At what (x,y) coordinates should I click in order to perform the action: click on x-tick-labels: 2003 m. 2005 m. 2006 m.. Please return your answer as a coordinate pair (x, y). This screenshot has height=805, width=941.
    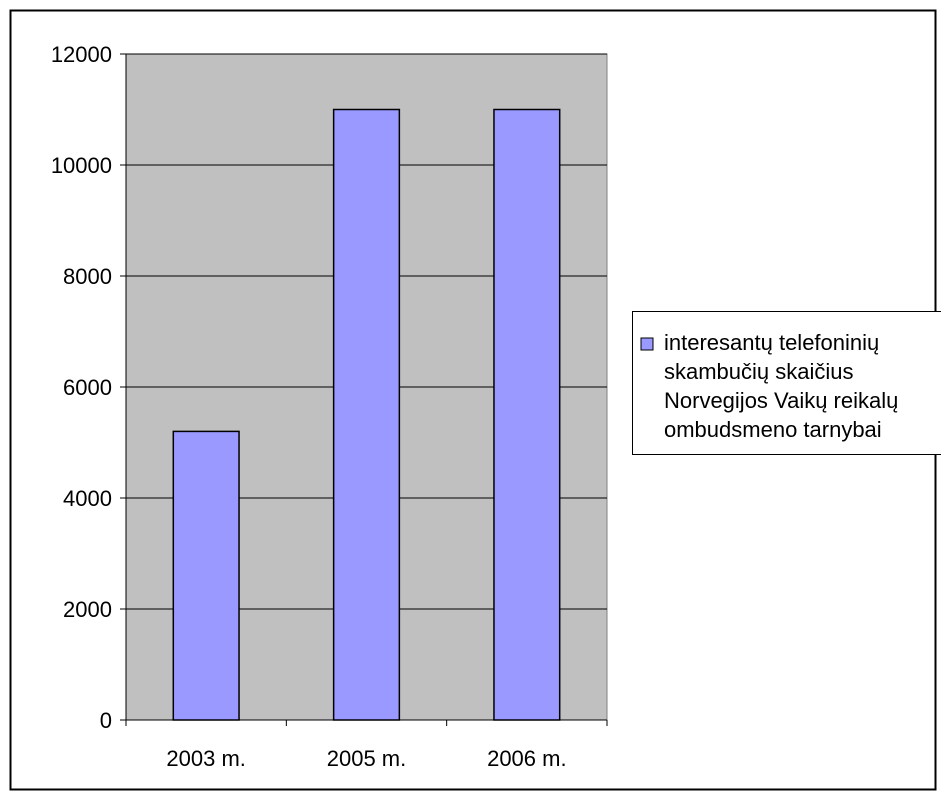
    Looking at the image, I should click on (366, 758).